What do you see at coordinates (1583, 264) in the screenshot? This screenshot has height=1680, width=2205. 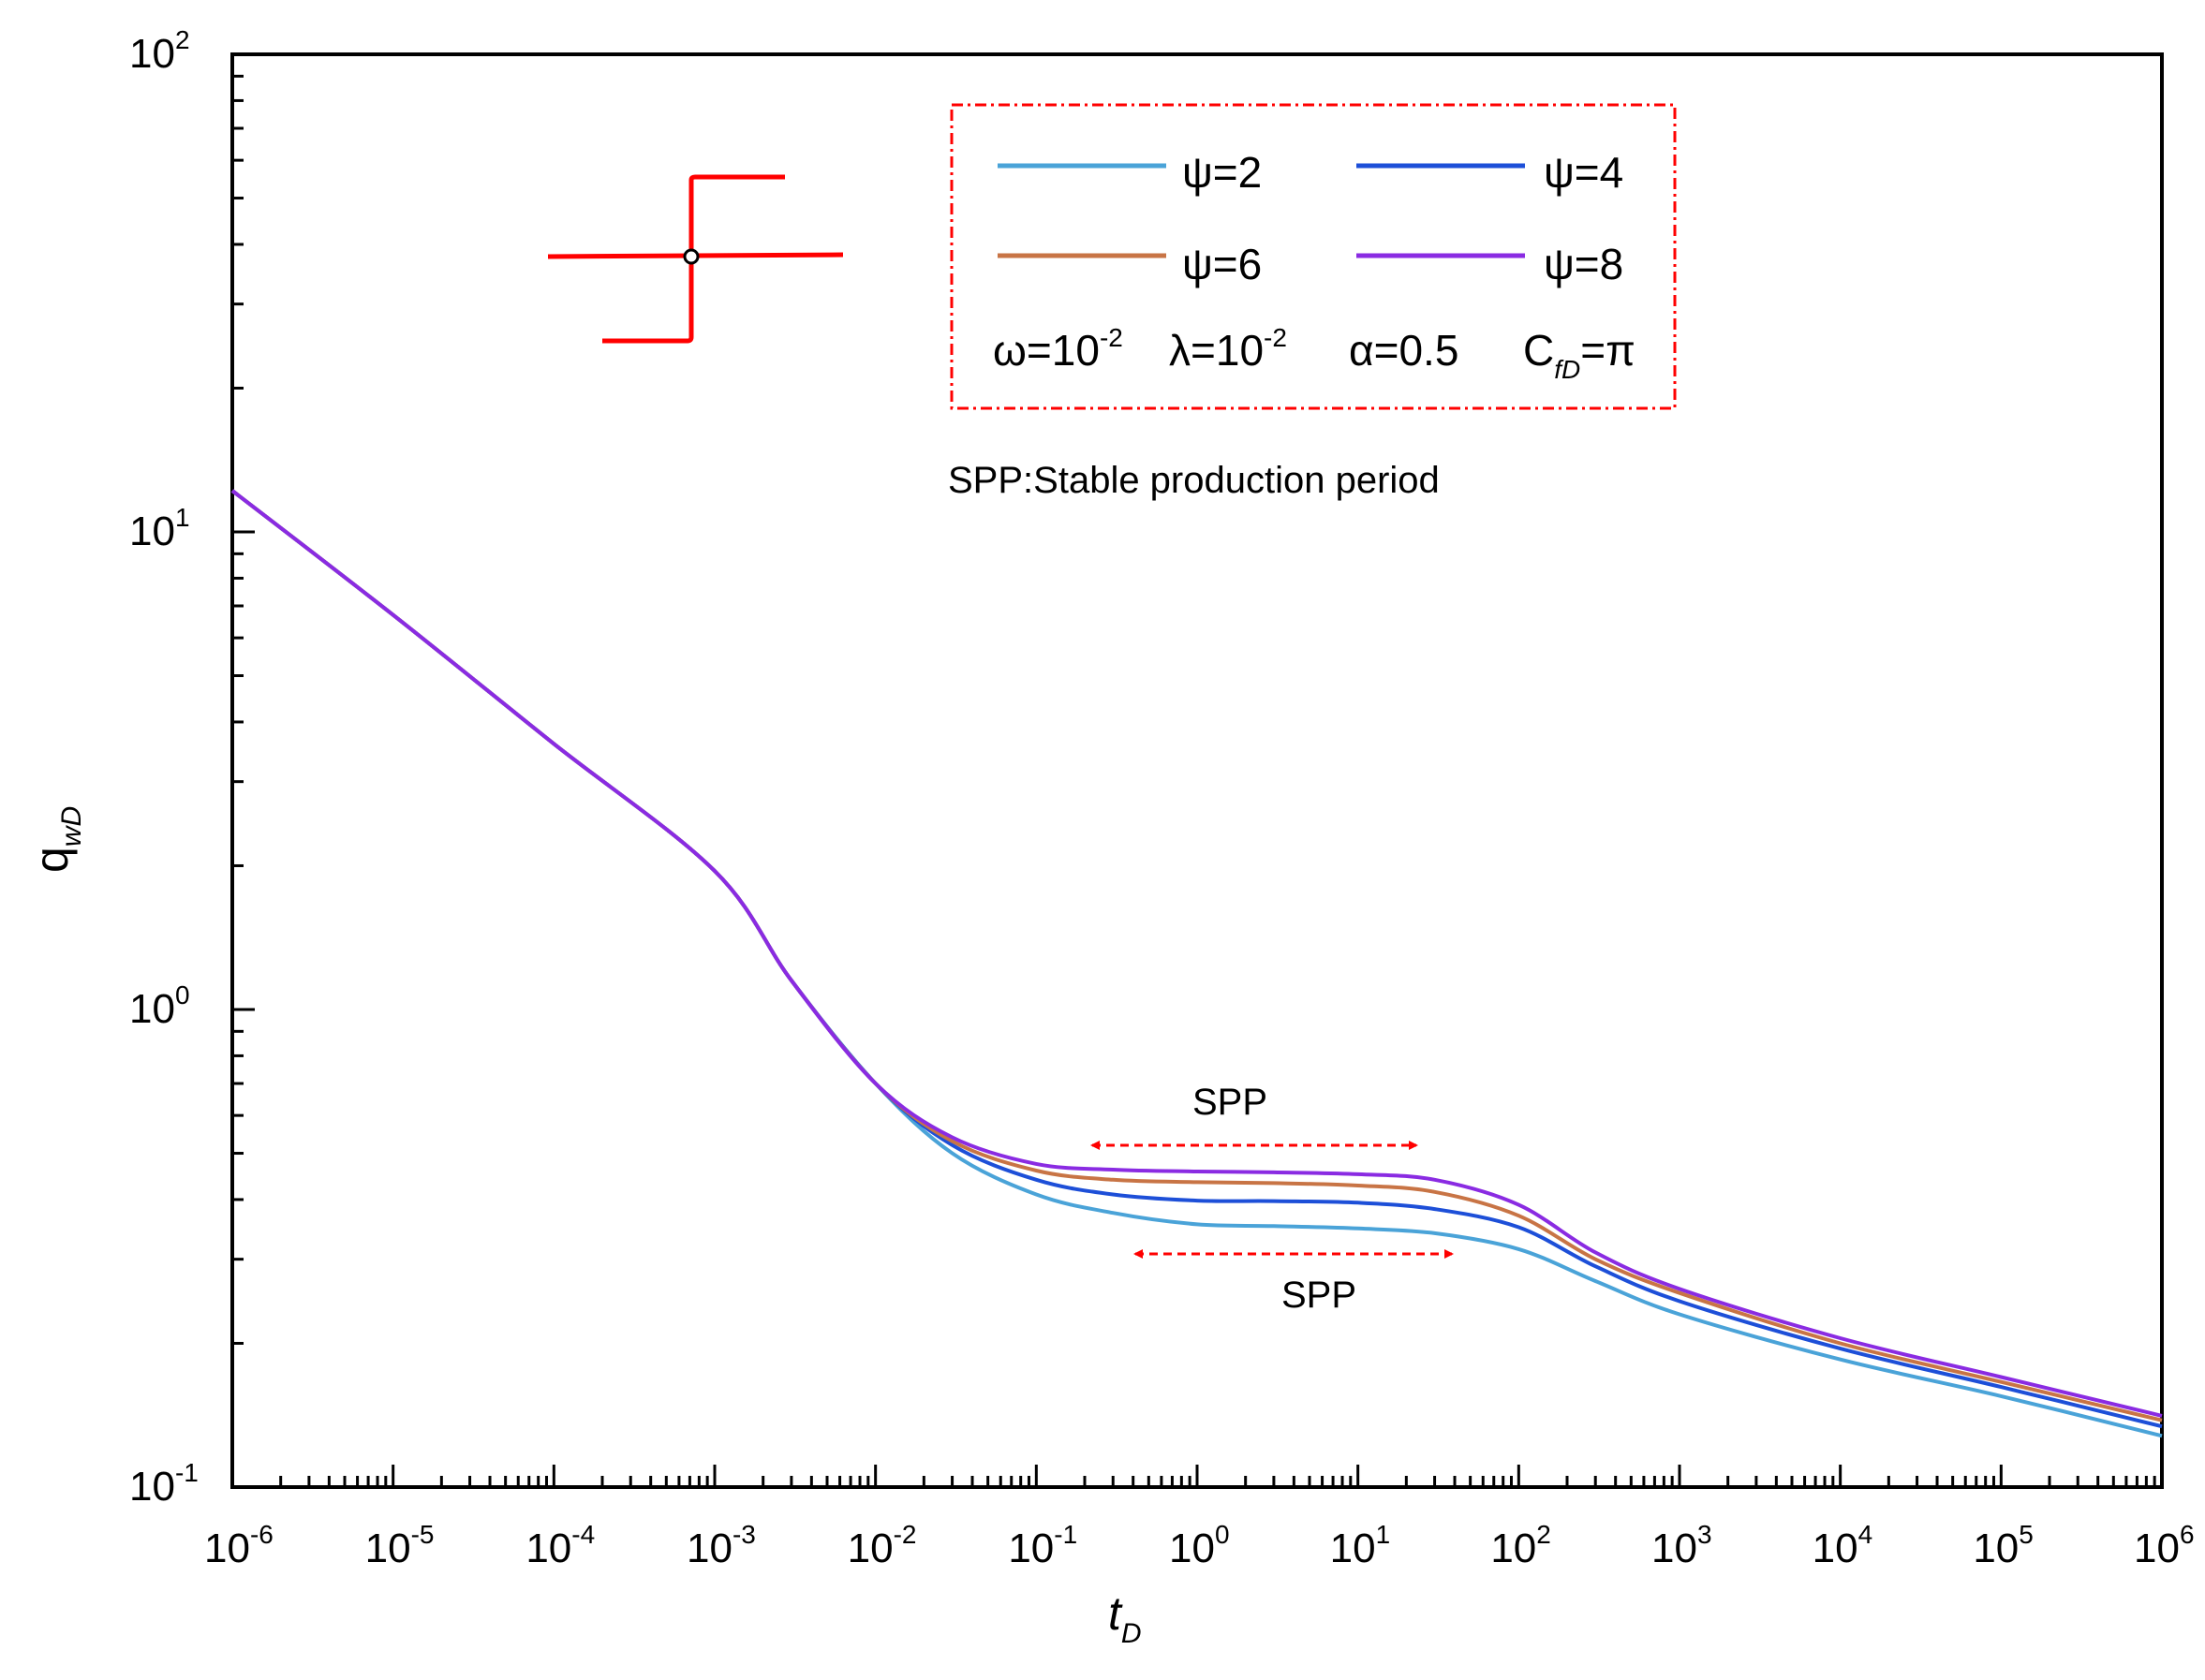 I see `legend-label-psi8: ψ=8` at bounding box center [1583, 264].